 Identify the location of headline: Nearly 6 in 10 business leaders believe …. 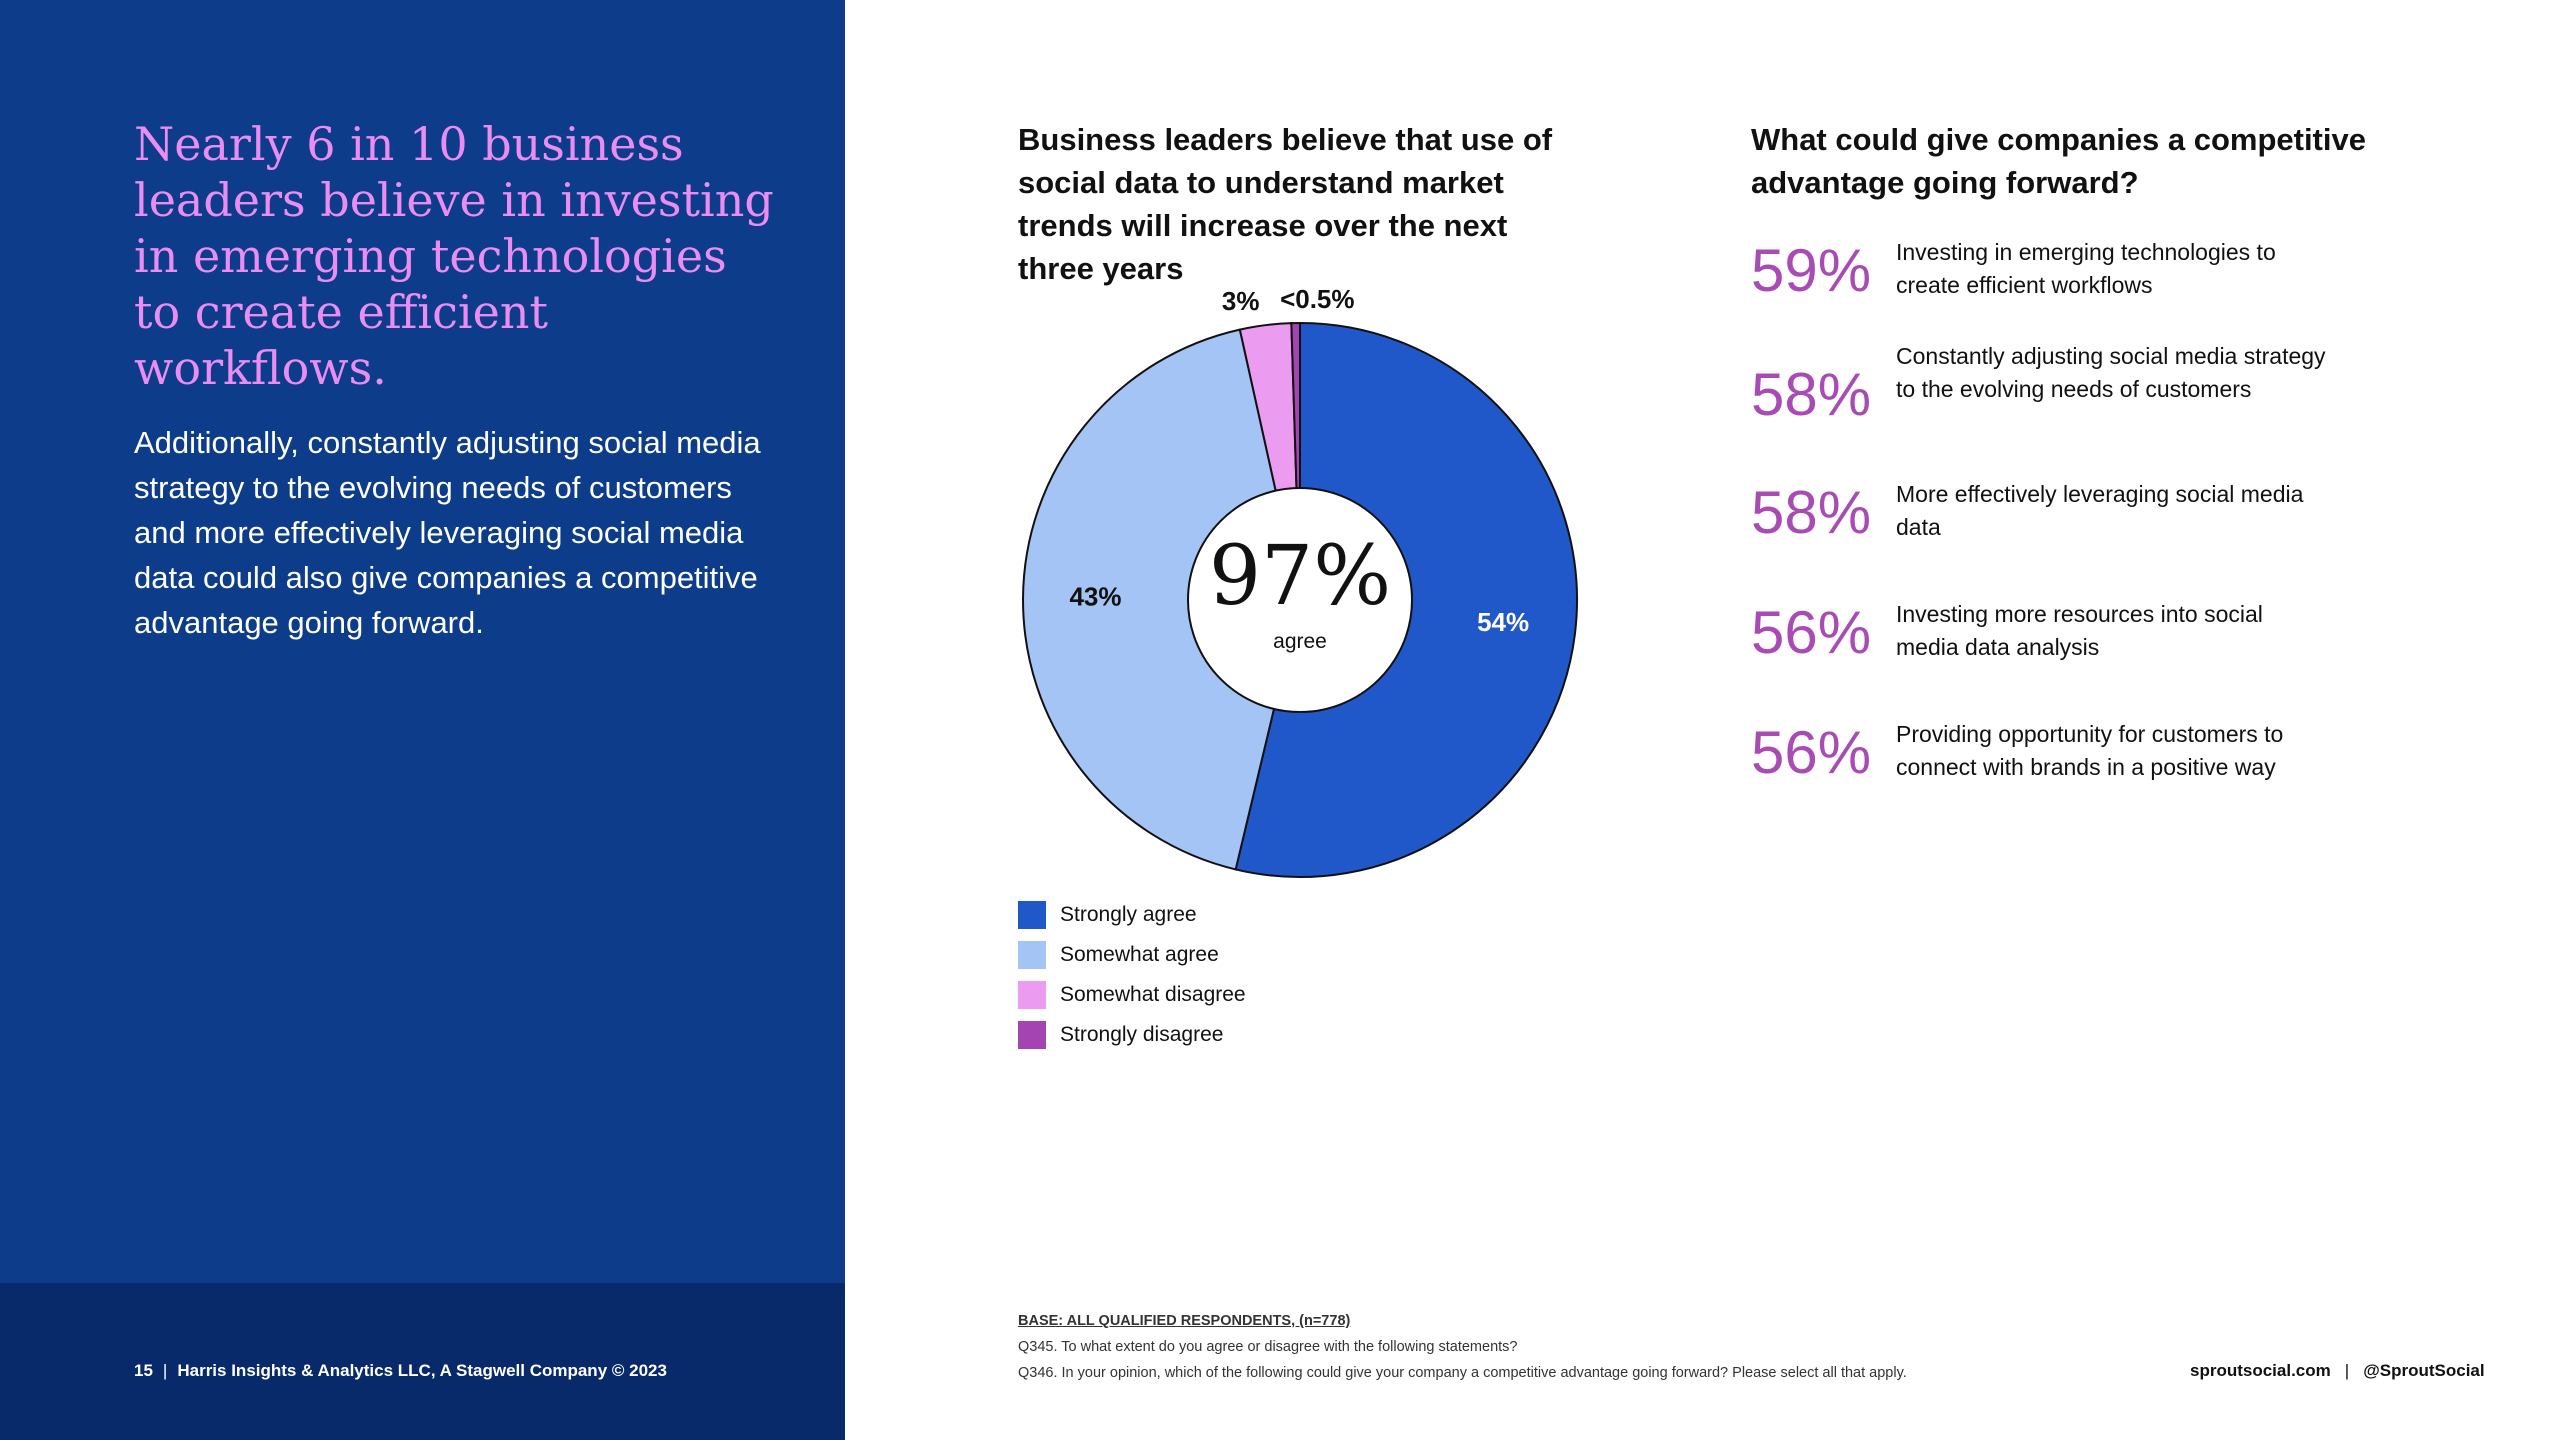
(454, 256).